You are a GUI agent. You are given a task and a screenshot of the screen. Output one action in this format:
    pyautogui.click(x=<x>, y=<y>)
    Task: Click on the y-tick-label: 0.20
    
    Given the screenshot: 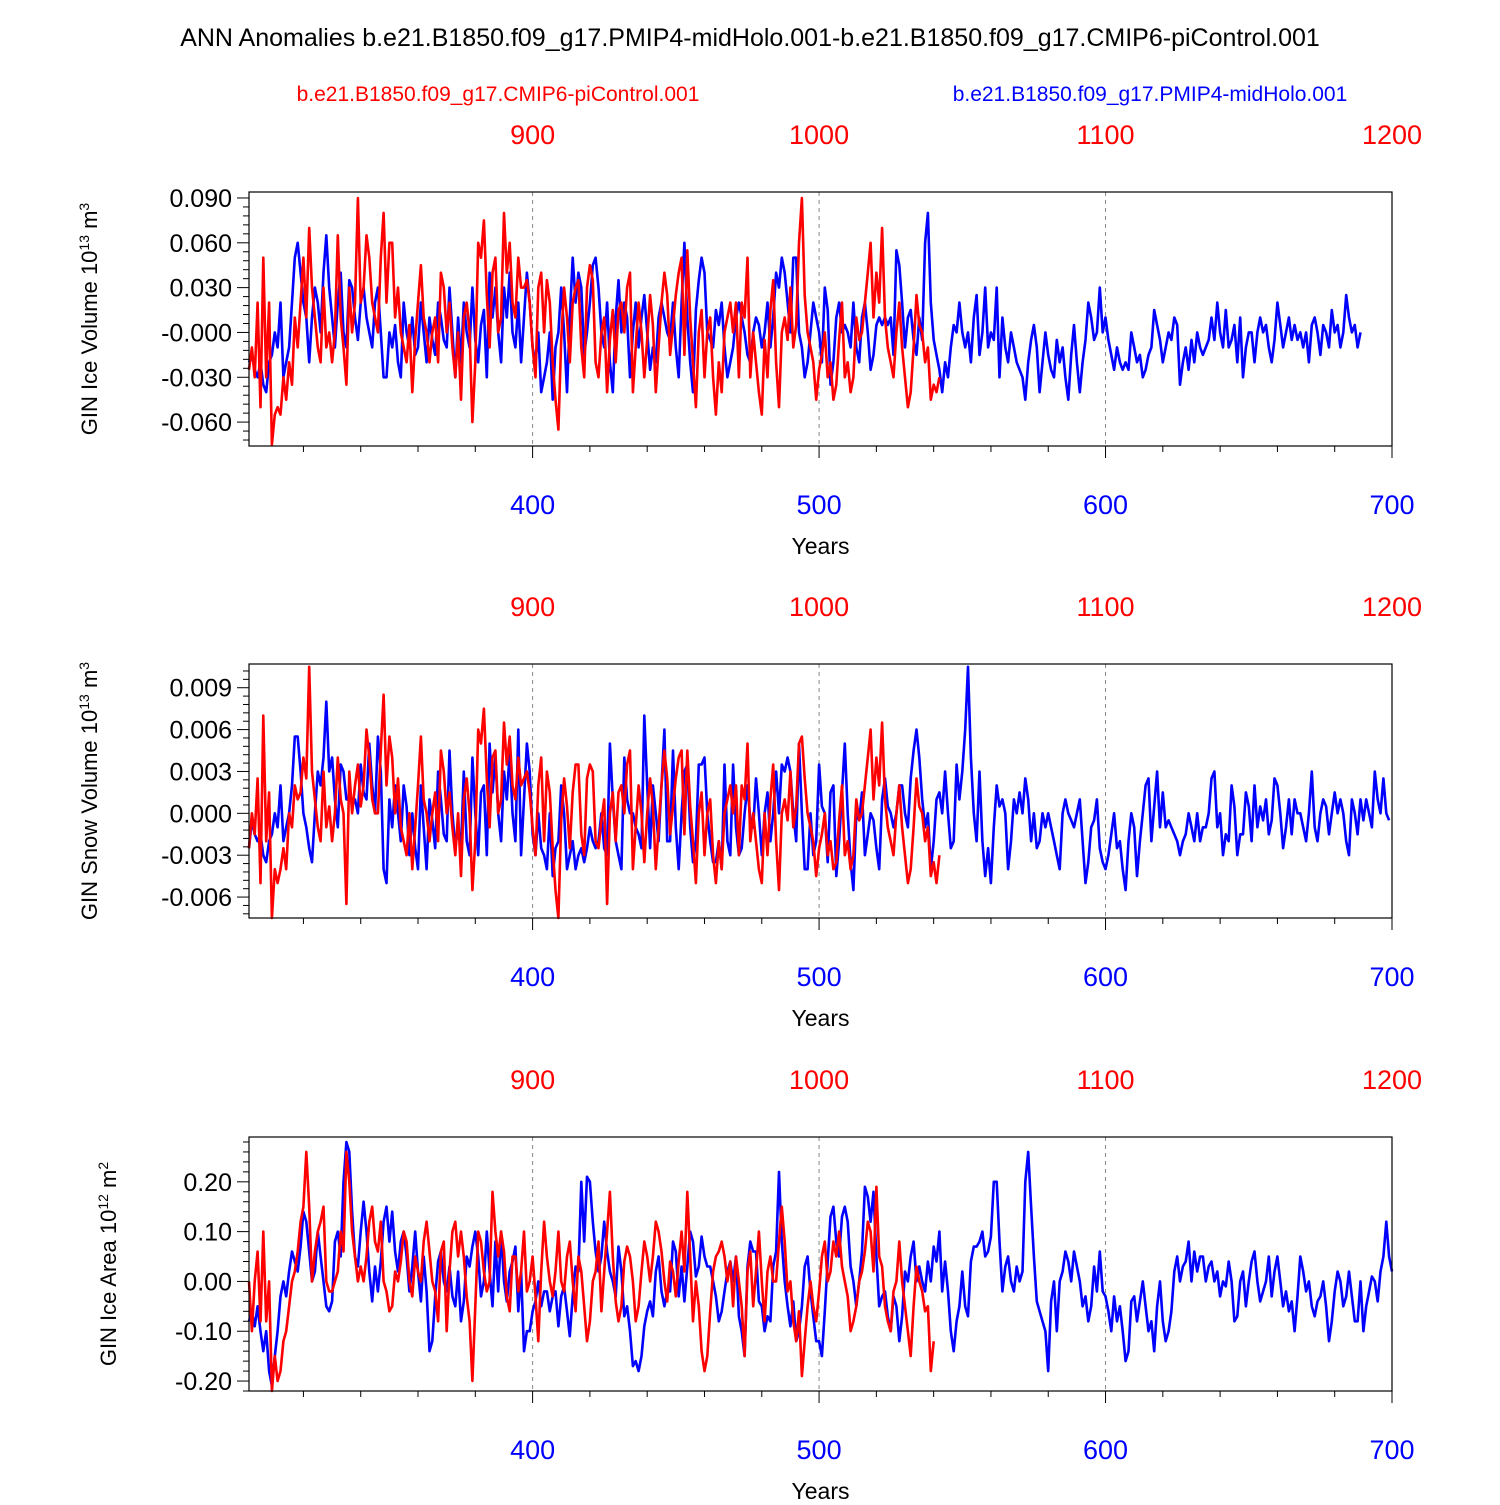 What is the action you would take?
    pyautogui.click(x=207, y=1183)
    